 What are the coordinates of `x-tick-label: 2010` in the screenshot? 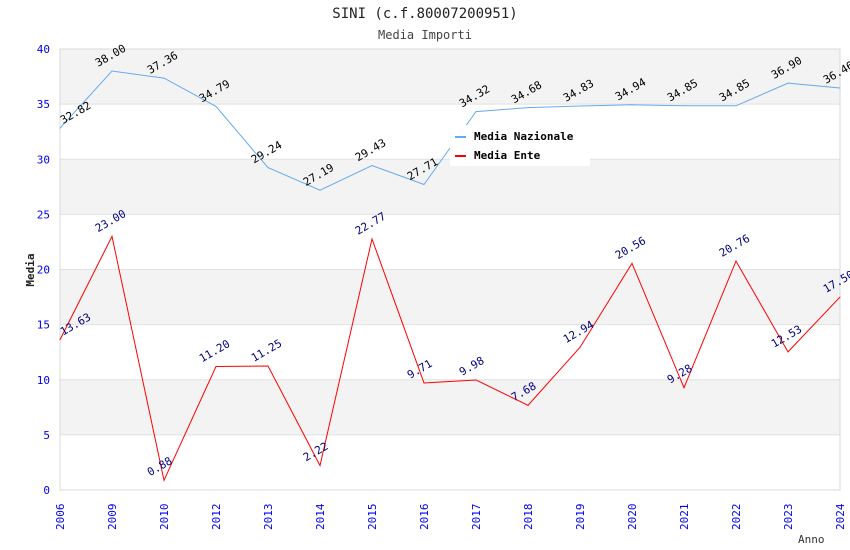 It's located at (164, 517).